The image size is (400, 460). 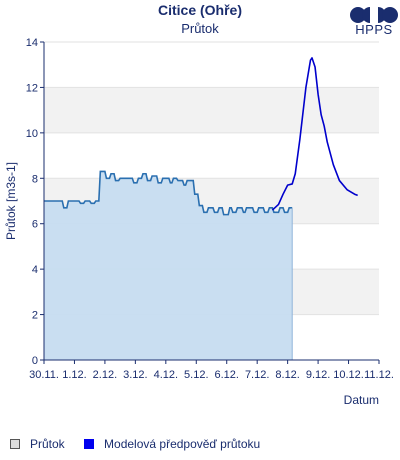 I want to click on x-tick-label: 3.12., so click(x=135, y=375).